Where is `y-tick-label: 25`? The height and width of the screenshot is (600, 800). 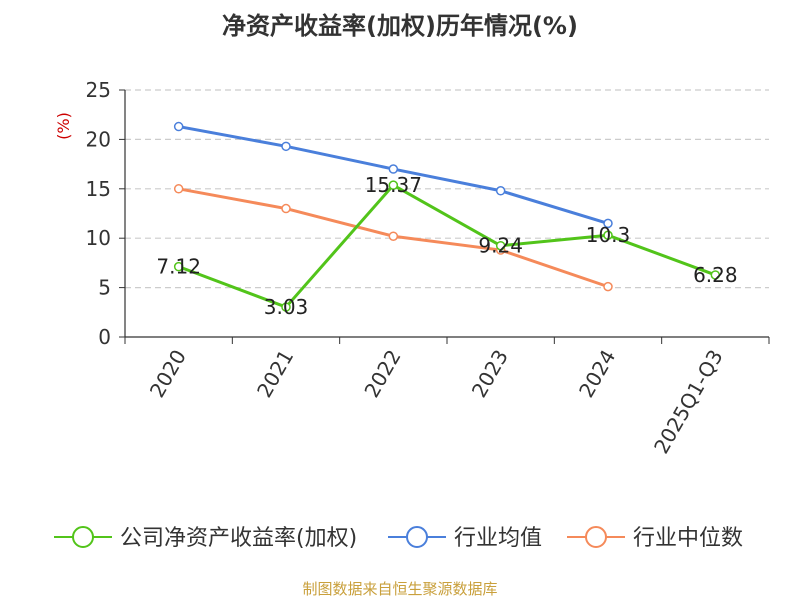 y-tick-label: 25 is located at coordinates (98, 90).